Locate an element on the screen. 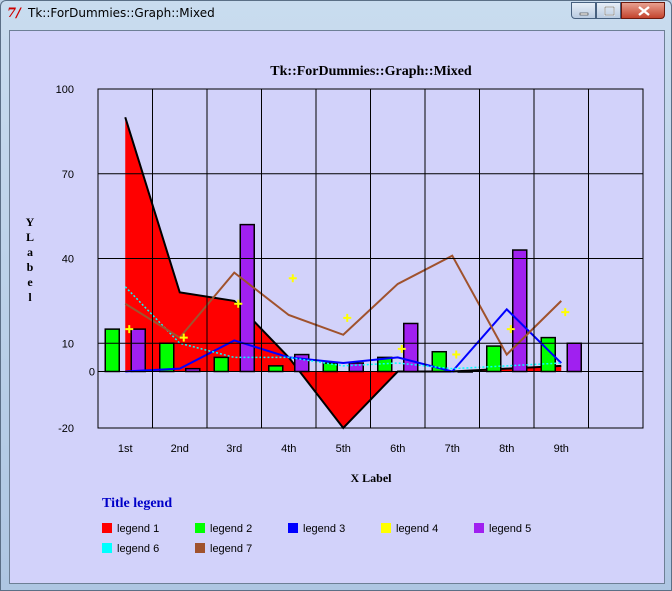 This screenshot has height=591, width=672. chart-title: Tk::ForDummies::Graph::Mixed is located at coordinates (371, 71).